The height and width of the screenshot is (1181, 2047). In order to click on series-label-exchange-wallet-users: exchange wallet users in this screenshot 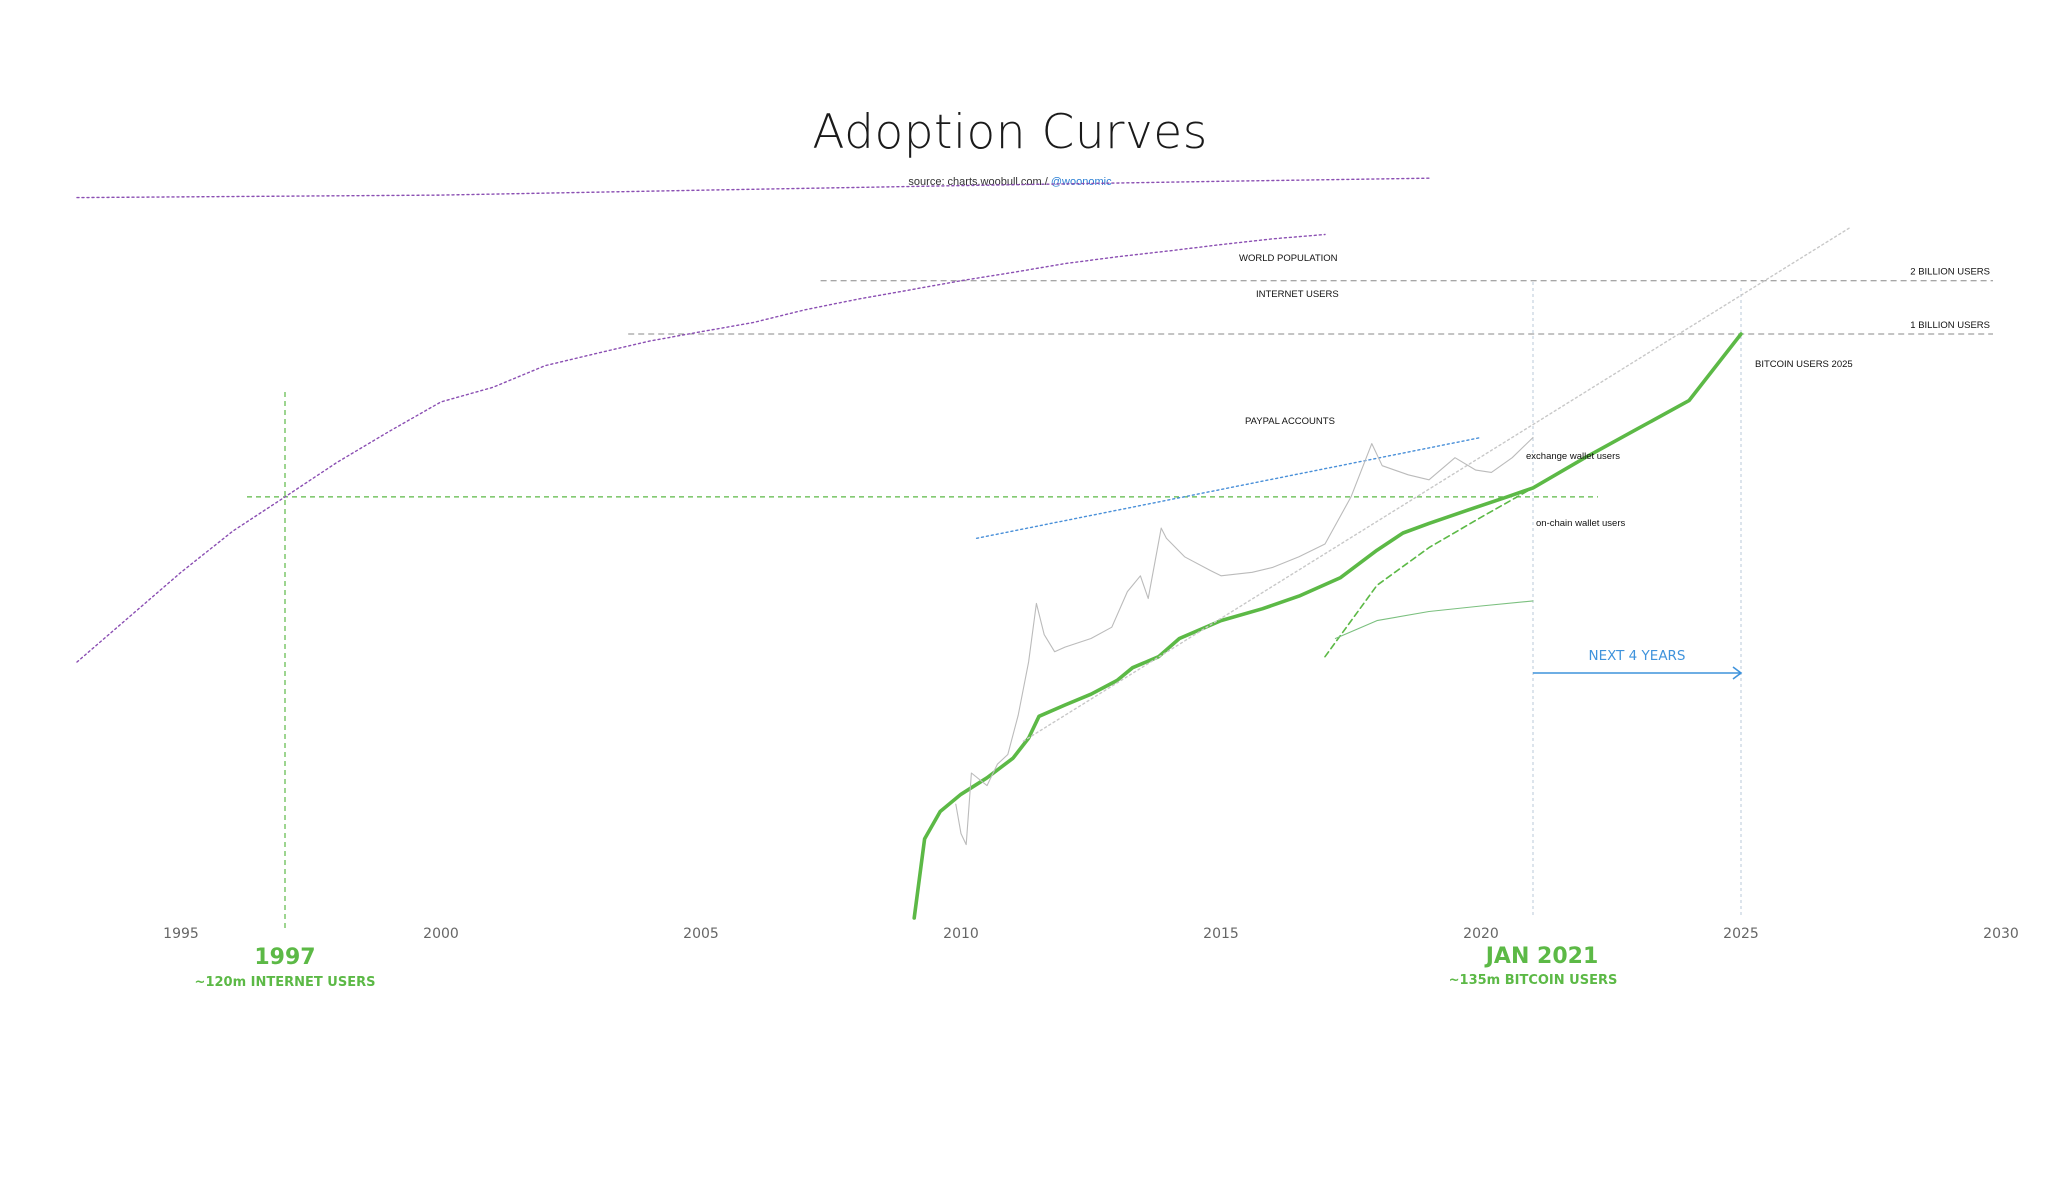, I will do `click(1573, 456)`.